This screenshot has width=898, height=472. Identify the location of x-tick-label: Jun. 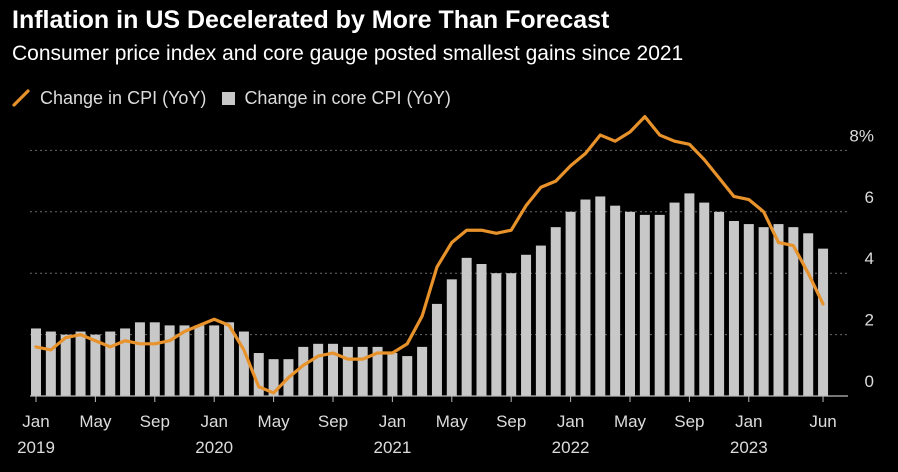
(822, 421).